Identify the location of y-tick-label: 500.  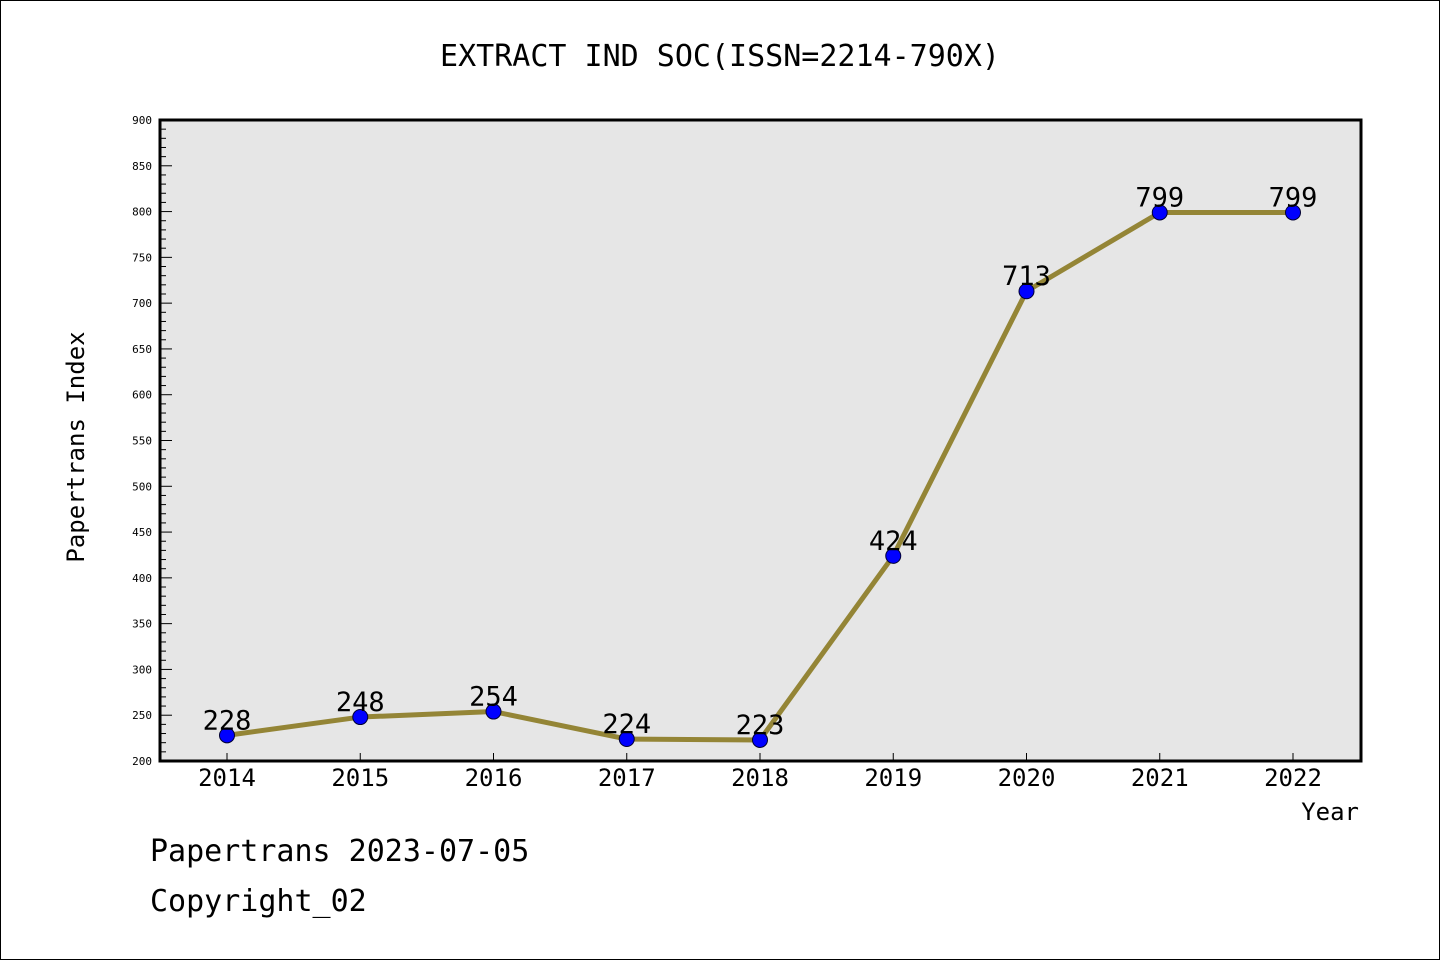
(142, 486).